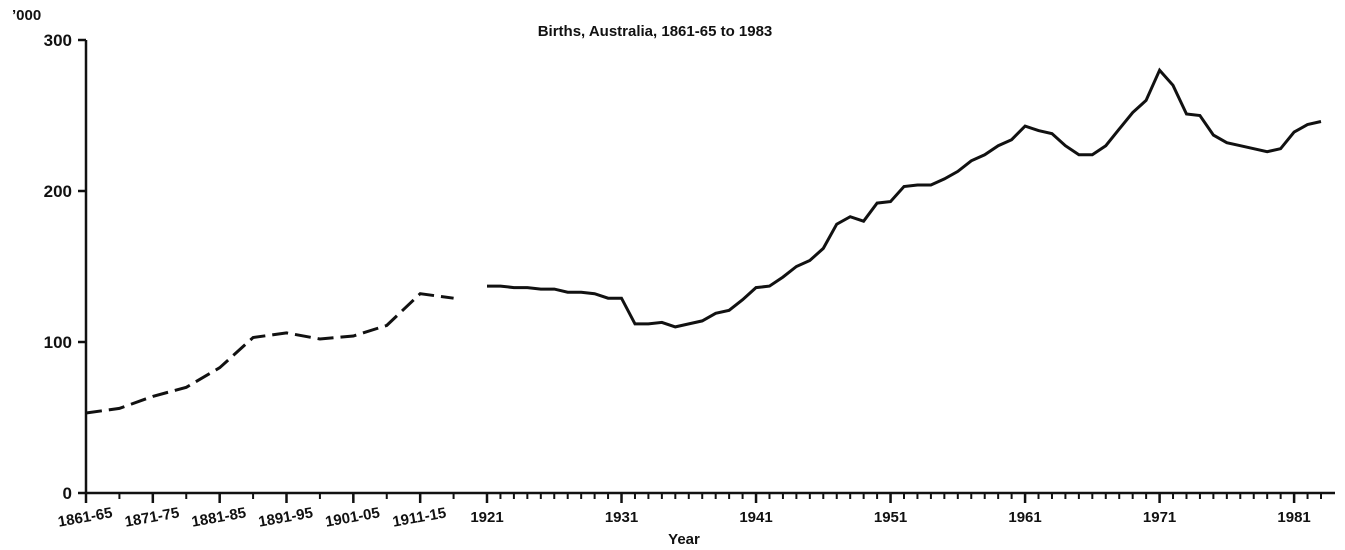 This screenshot has height=550, width=1345. I want to click on x-tick-label: 1961, so click(1024, 517).